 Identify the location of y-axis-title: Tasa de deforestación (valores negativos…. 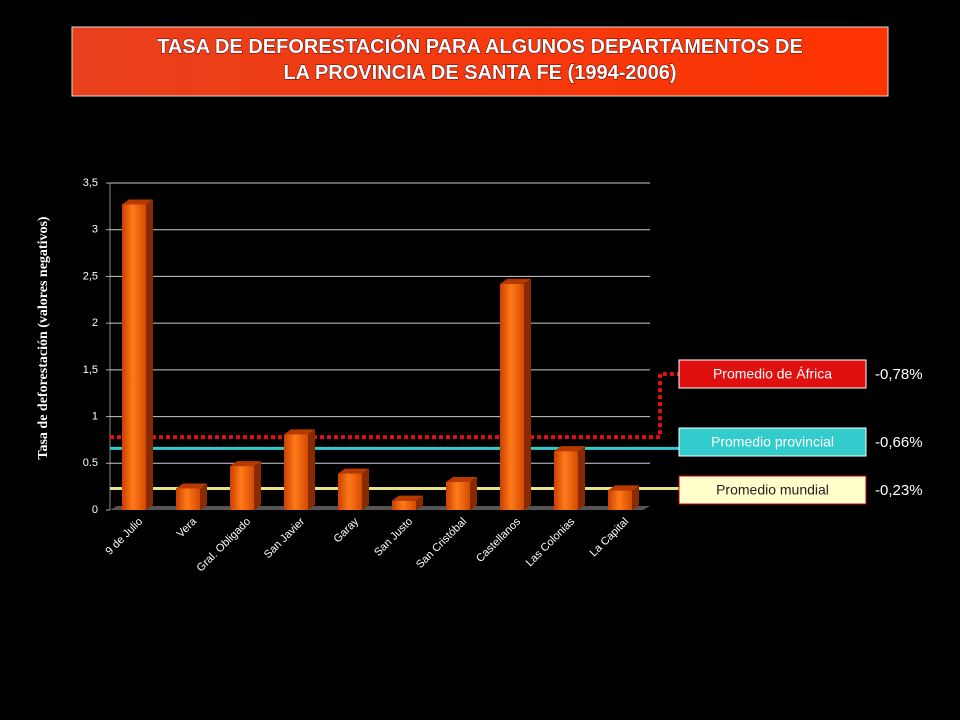
(43, 338).